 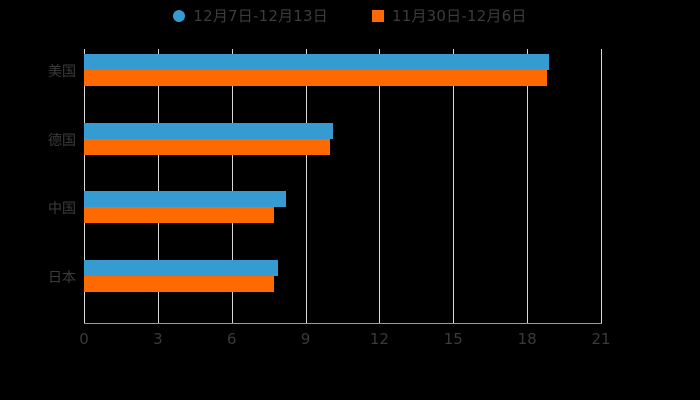 I want to click on circle-marker-blue-icon, so click(x=179, y=15).